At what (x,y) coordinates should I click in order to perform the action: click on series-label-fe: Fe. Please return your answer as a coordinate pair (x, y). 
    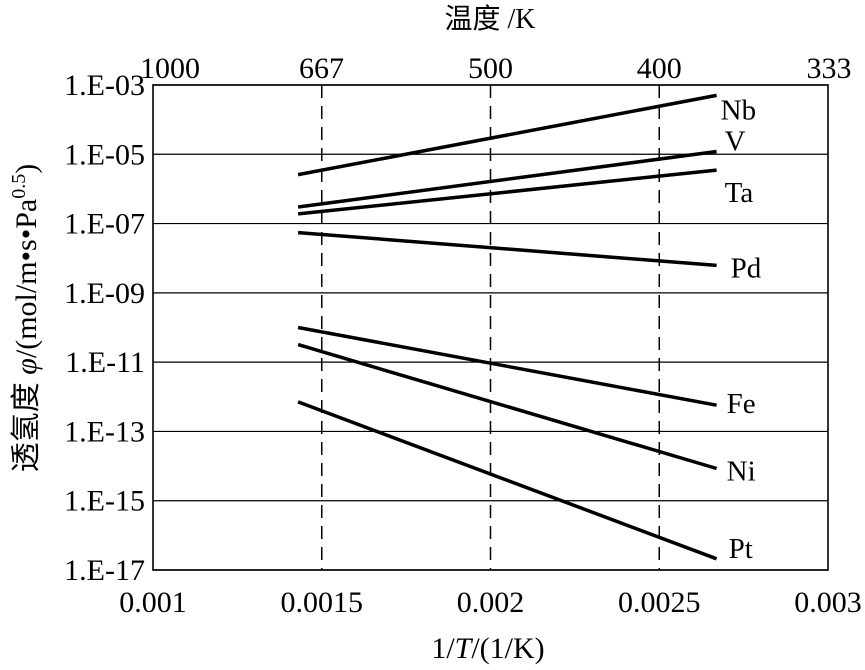
    Looking at the image, I should click on (741, 404).